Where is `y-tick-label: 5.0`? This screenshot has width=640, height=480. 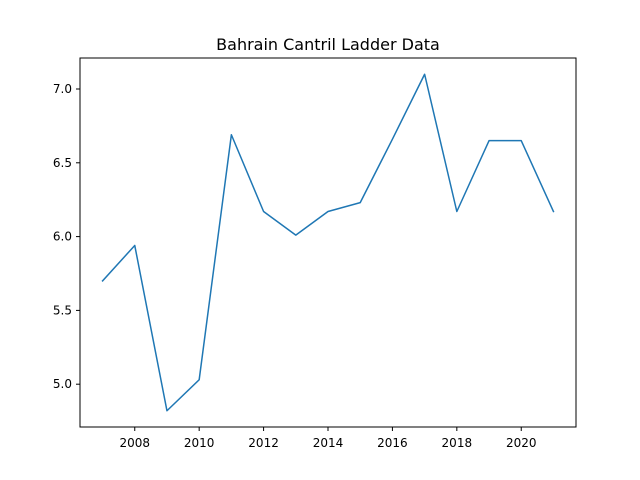 y-tick-label: 5.0 is located at coordinates (62, 384).